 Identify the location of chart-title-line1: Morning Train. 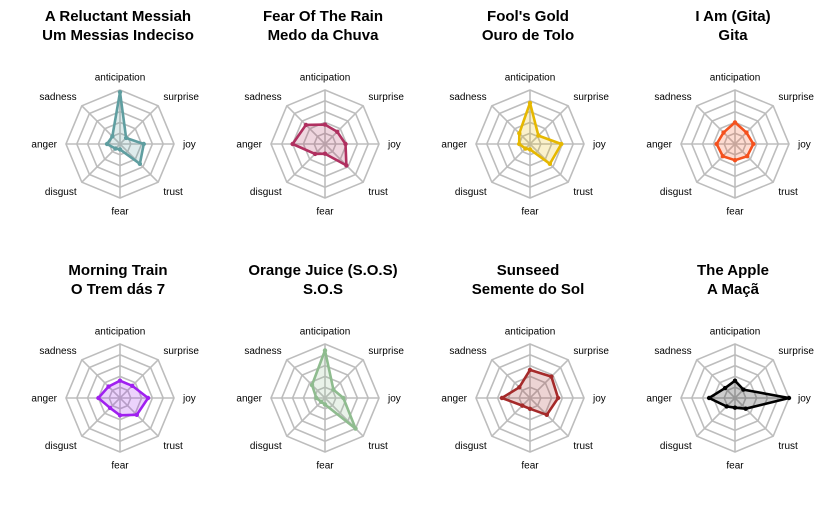
(117, 270).